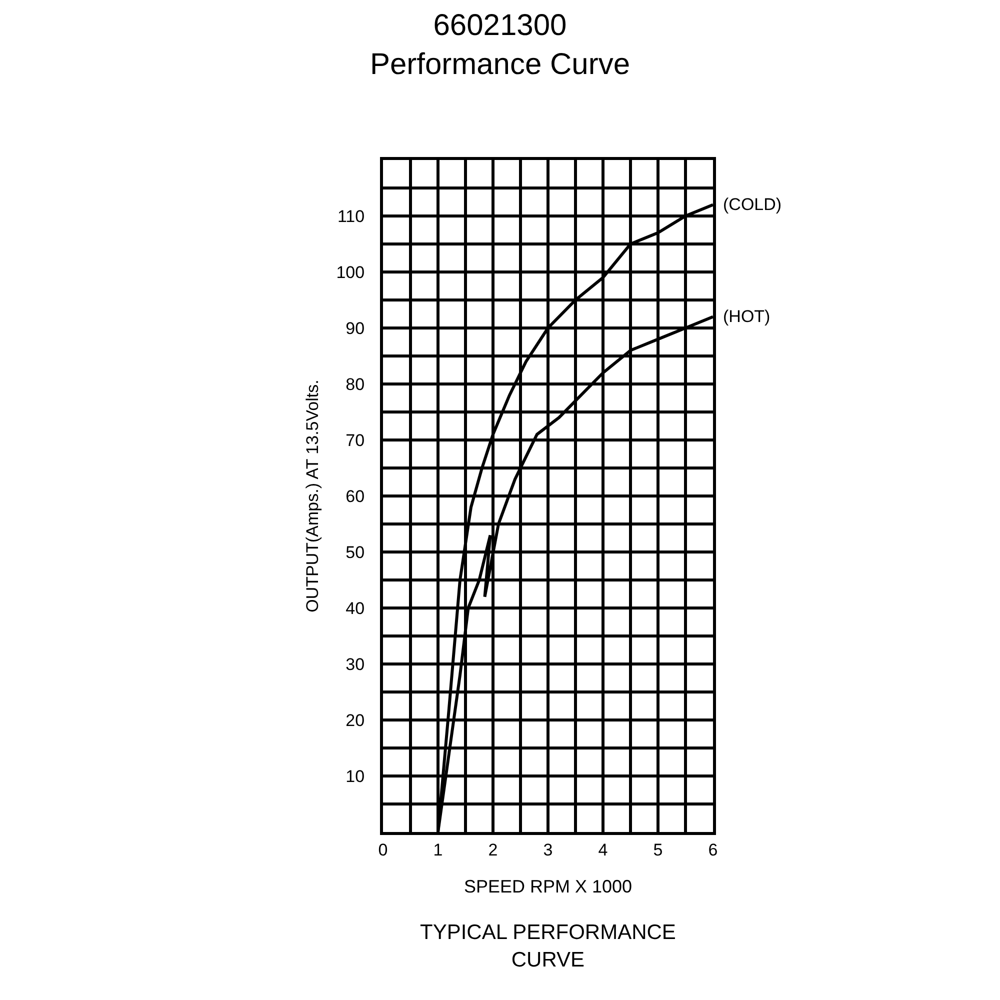 Image resolution: width=1000 pixels, height=1000 pixels. Describe the element at coordinates (355, 552) in the screenshot. I see `y-tick-label: 50` at that location.